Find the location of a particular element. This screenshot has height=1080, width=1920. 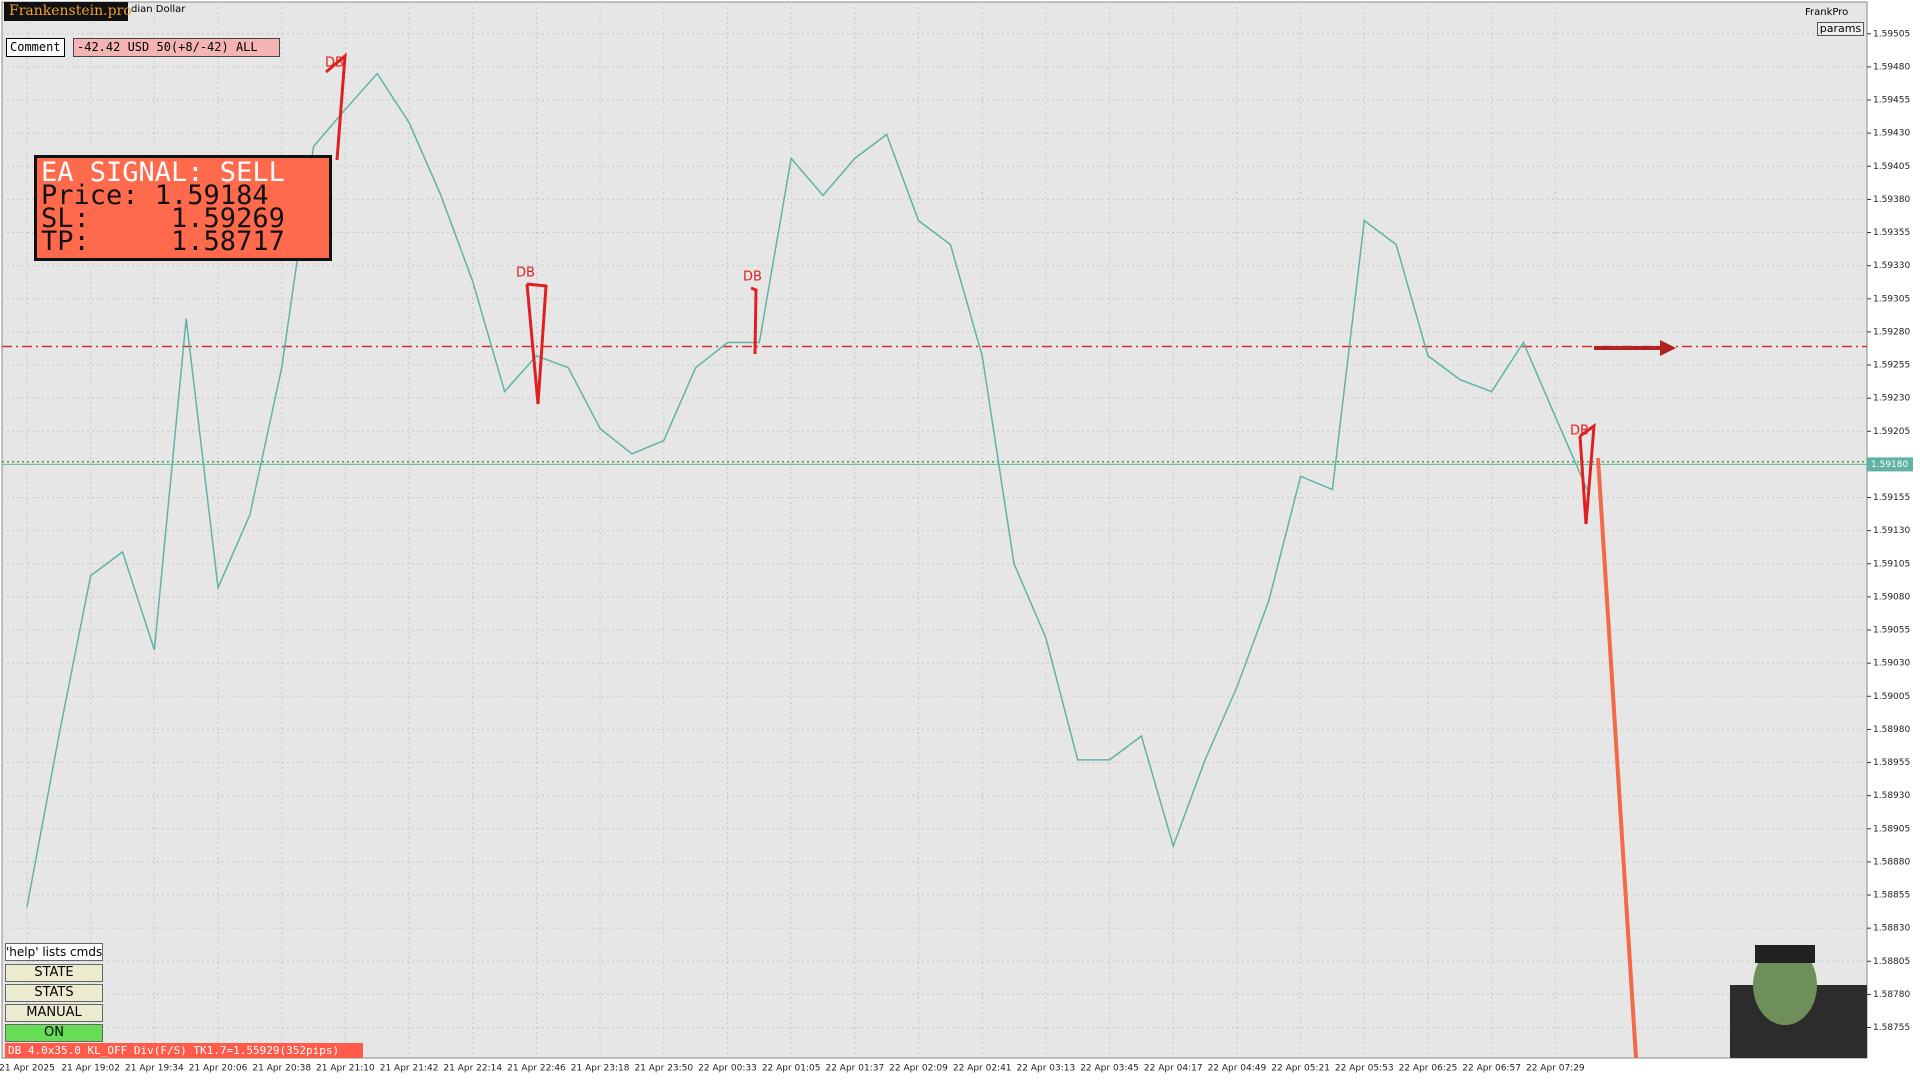

y-tick-label: 1.58780 is located at coordinates (1891, 995).